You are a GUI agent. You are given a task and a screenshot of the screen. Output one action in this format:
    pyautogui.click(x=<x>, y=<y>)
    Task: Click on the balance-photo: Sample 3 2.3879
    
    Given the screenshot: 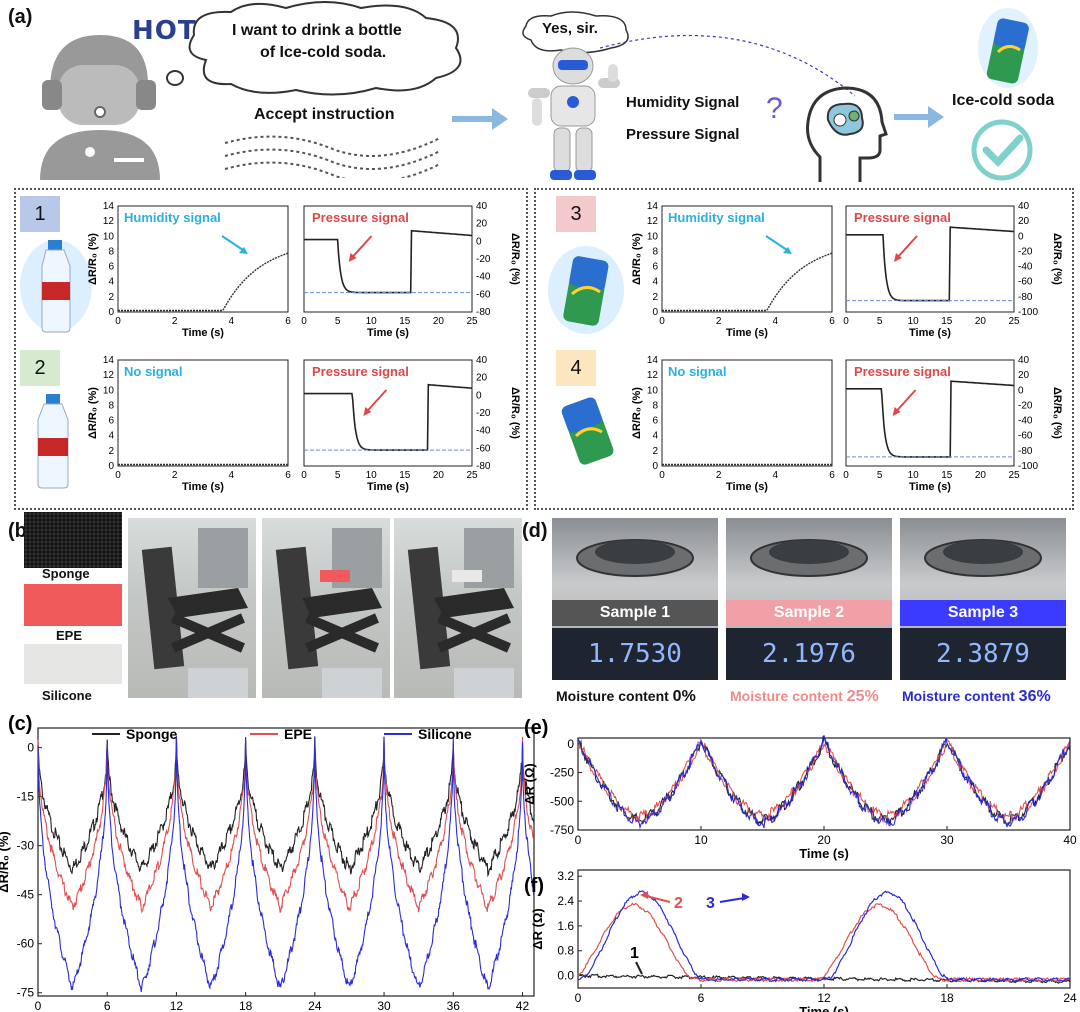 What is the action you would take?
    pyautogui.click(x=983, y=599)
    